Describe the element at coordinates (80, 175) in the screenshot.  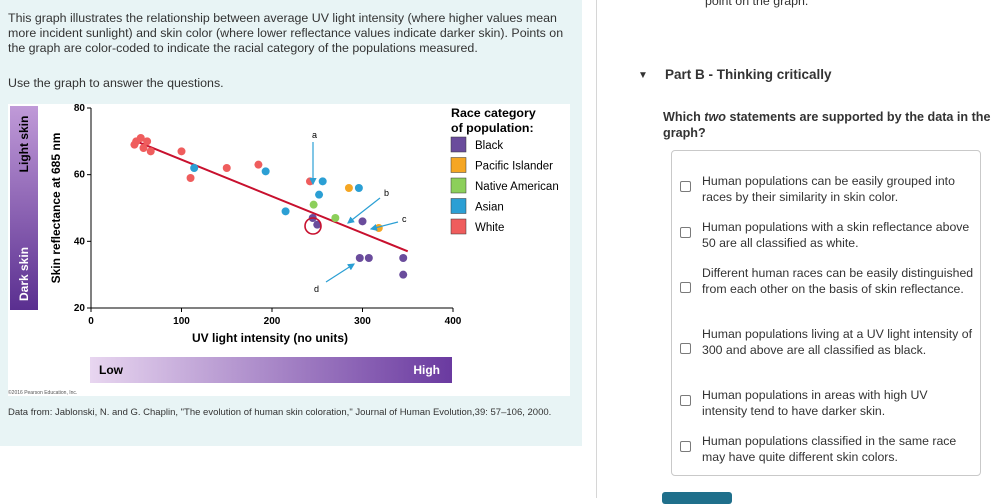
I see `y-tick-label: 60` at that location.